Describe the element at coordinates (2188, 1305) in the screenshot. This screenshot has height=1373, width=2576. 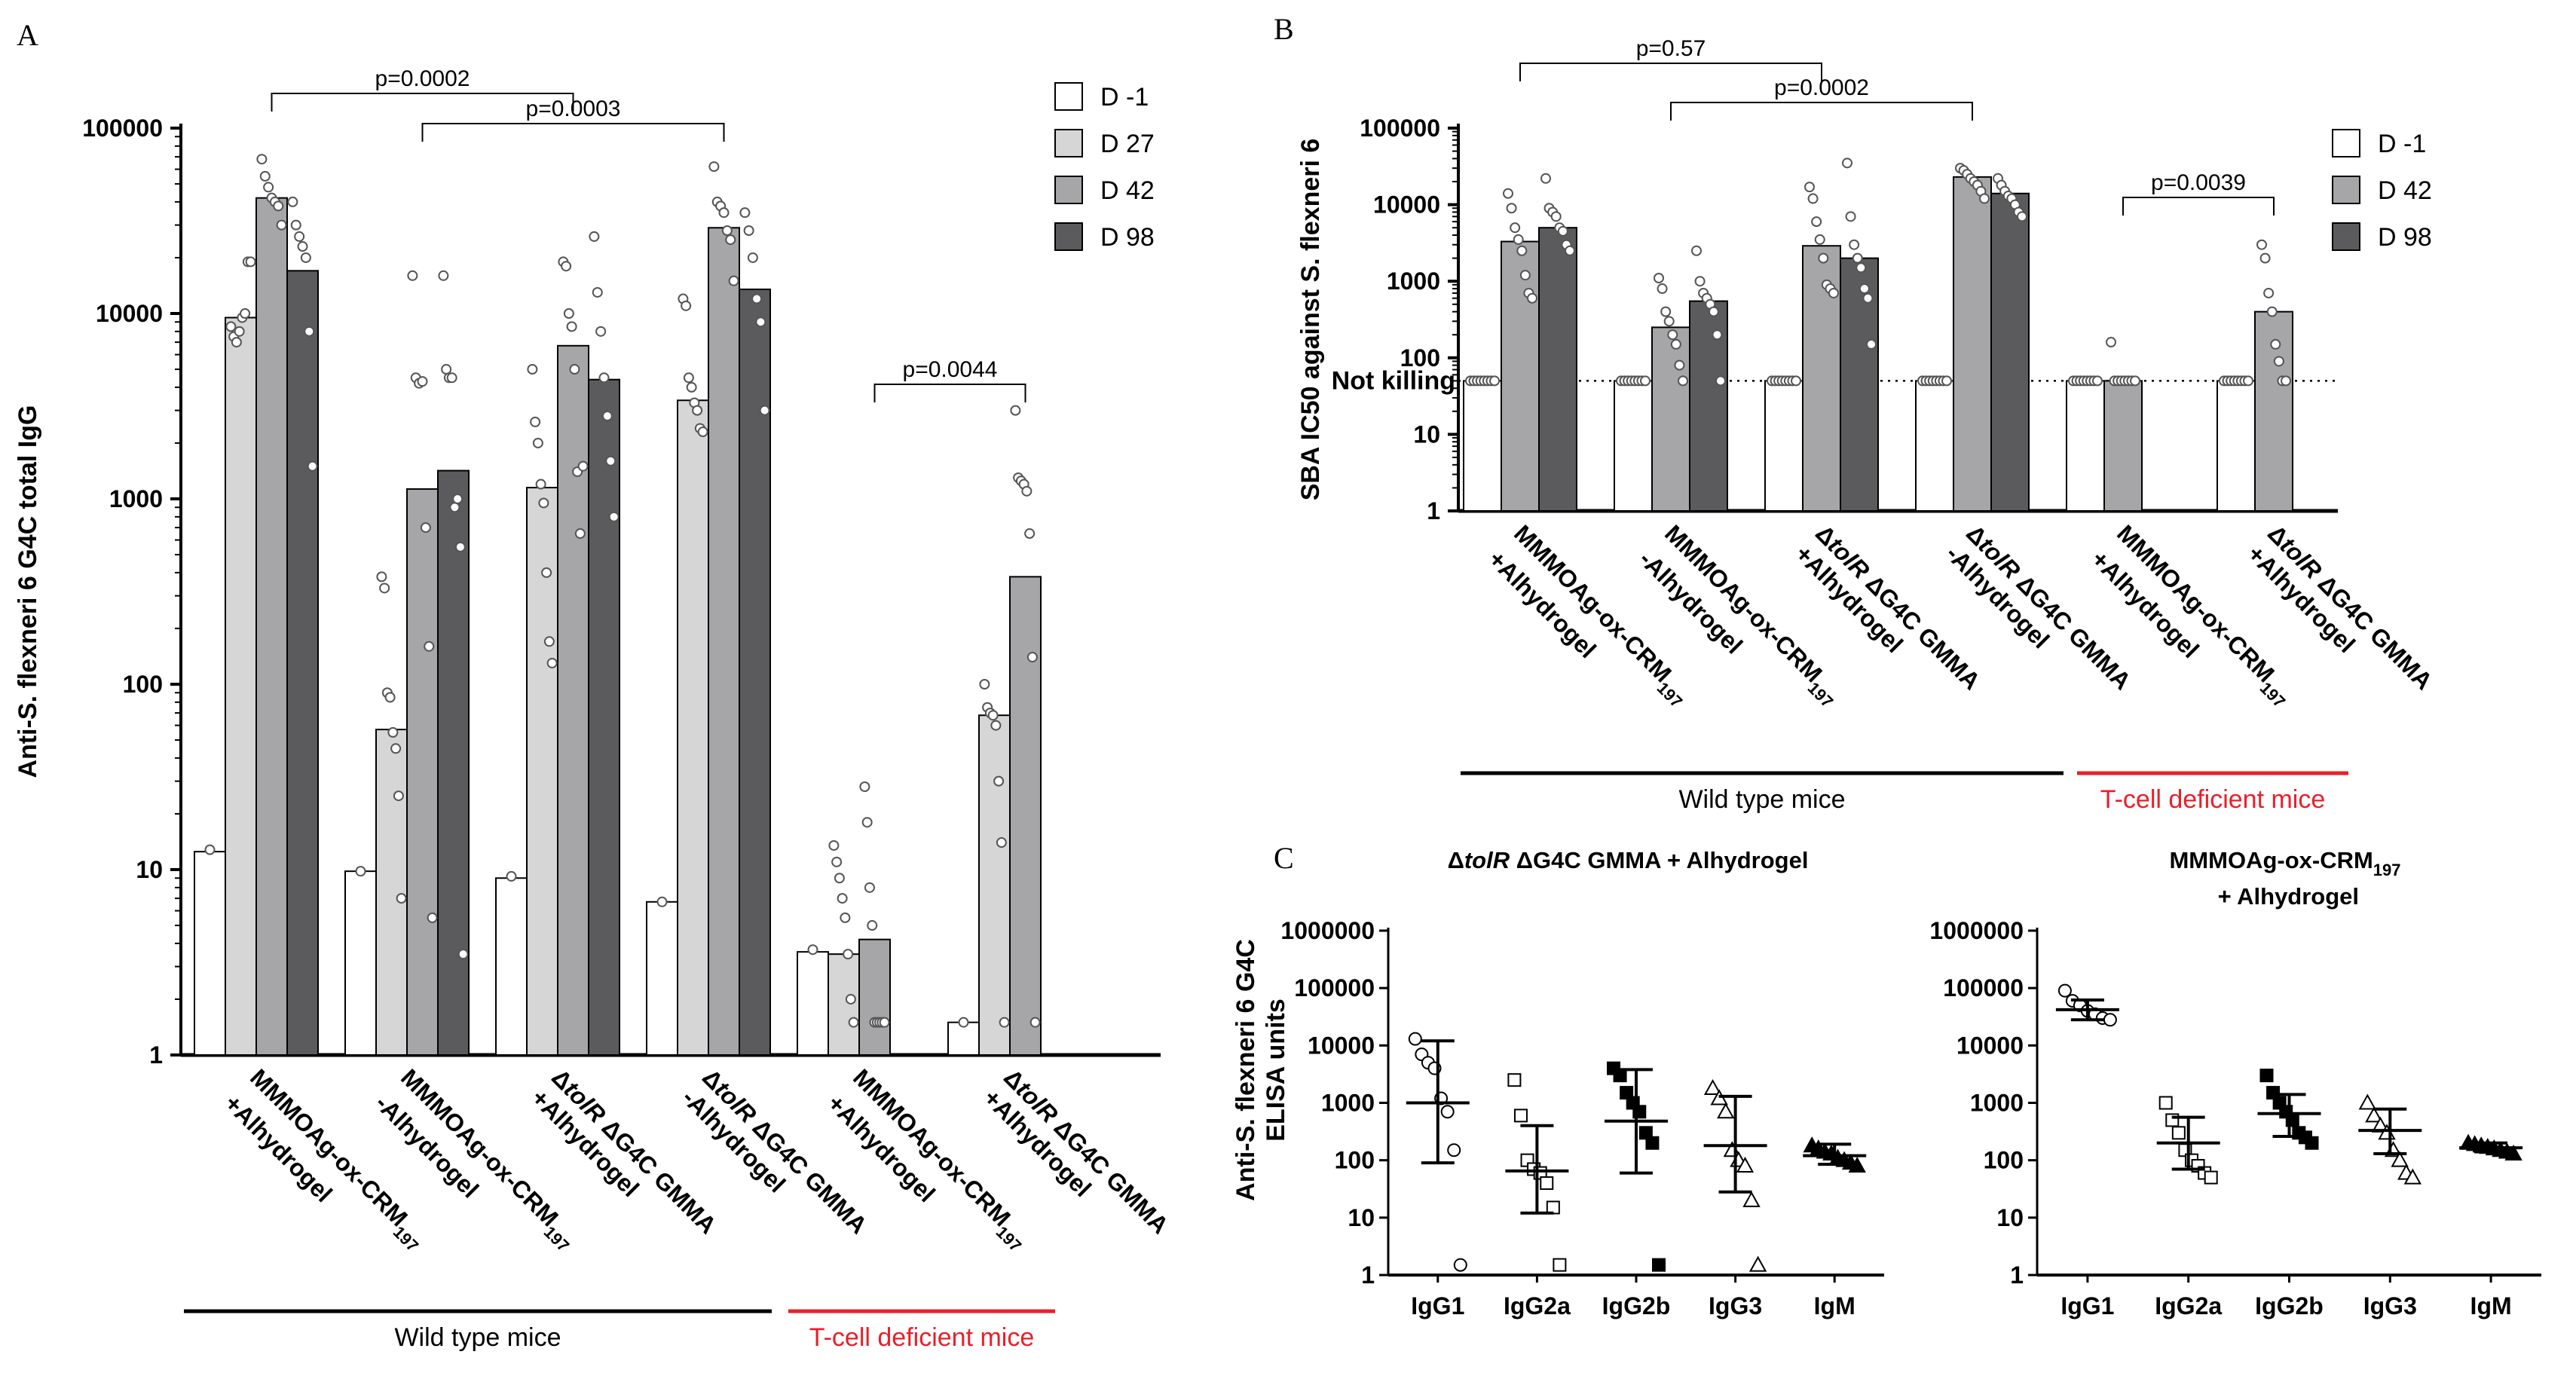
I see `x-tick-label: IgG2a` at that location.